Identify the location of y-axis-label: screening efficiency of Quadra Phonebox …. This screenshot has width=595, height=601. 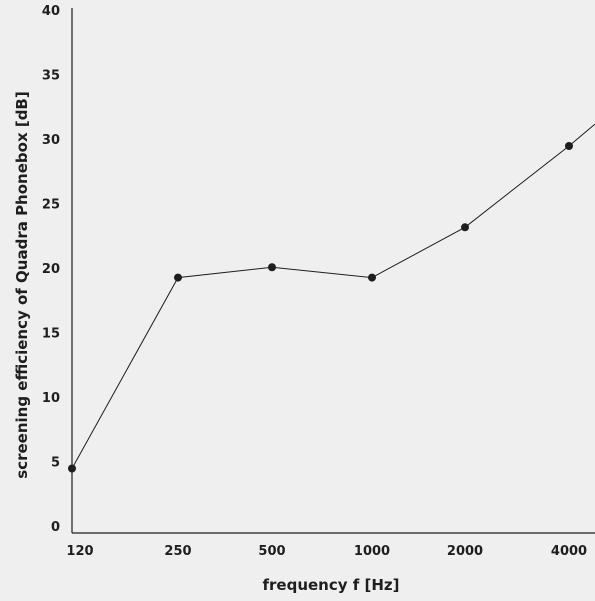
(22, 284).